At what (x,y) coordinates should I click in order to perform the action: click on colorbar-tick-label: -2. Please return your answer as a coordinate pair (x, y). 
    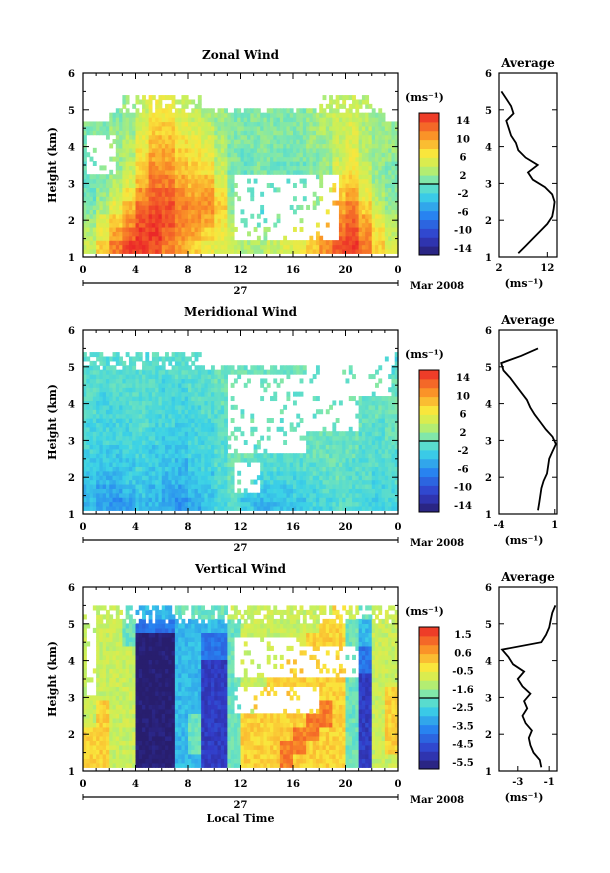
    Looking at the image, I should click on (462, 194).